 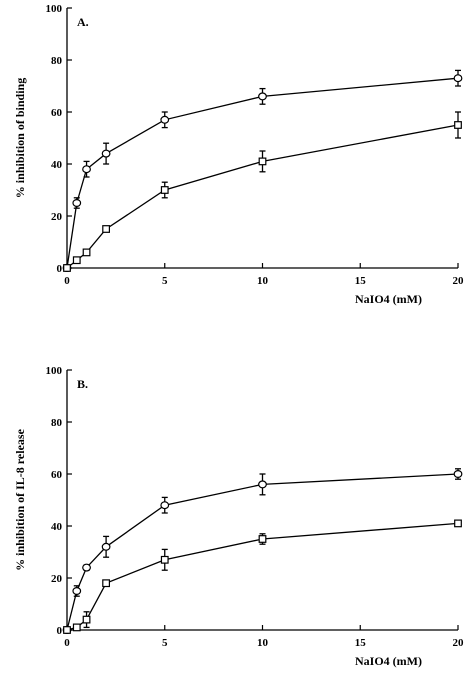 I want to click on panel-a-y-tick-label: 80, so click(x=57, y=61).